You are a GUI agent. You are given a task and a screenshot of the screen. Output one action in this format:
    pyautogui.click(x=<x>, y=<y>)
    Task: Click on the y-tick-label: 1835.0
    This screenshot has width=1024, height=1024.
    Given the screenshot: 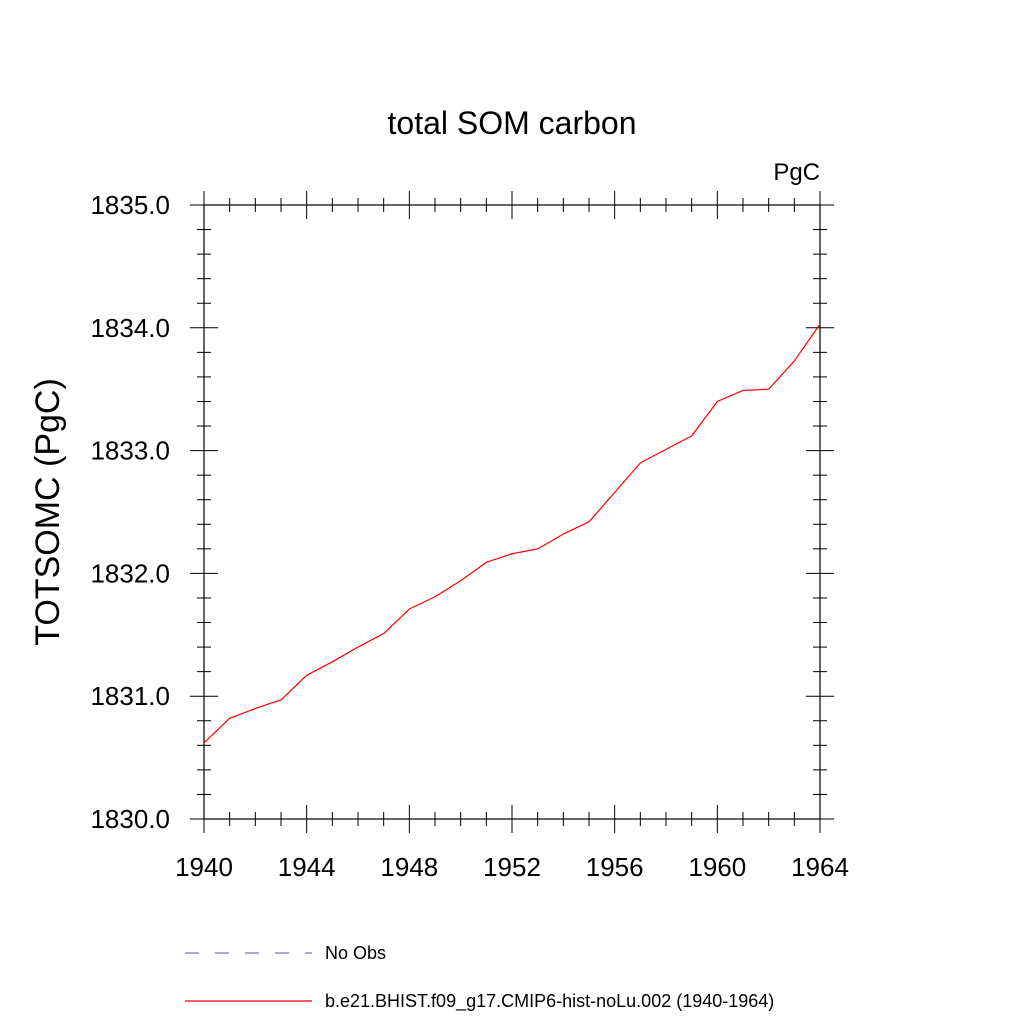 What is the action you would take?
    pyautogui.click(x=130, y=205)
    